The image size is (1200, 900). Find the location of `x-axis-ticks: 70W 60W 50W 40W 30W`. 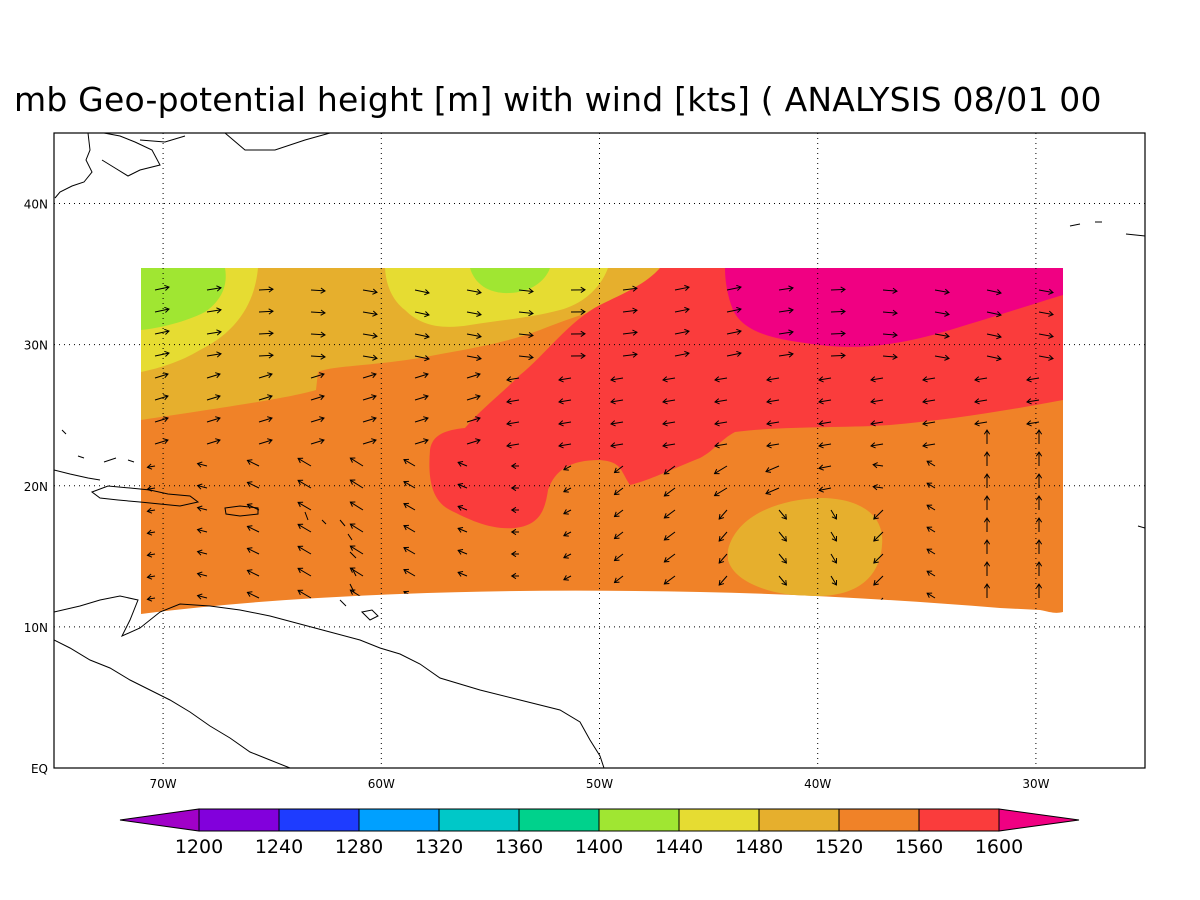

x-axis-ticks: 70W 60W 50W 40W 30W is located at coordinates (600, 784).